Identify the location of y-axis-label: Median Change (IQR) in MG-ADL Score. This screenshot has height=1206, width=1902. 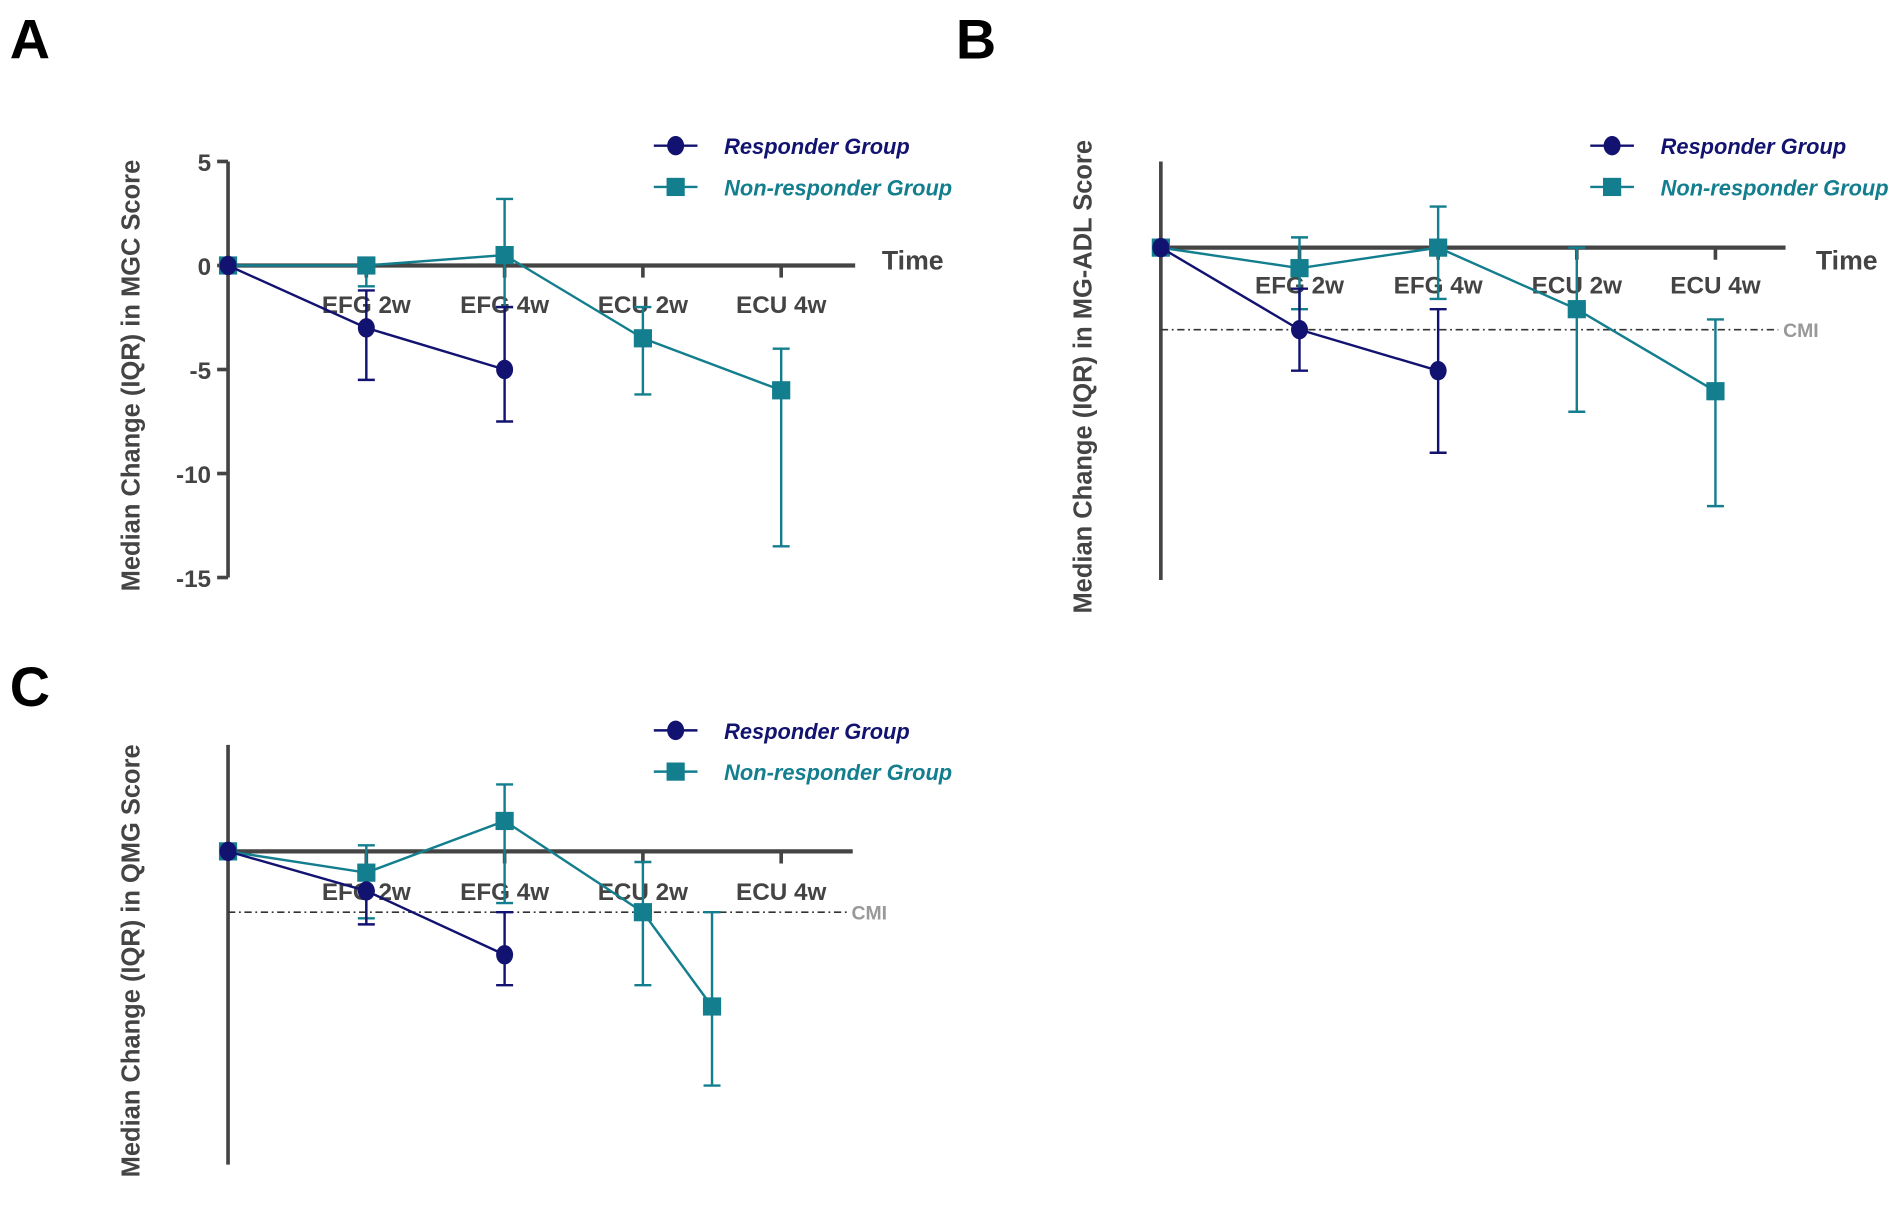
(1084, 377).